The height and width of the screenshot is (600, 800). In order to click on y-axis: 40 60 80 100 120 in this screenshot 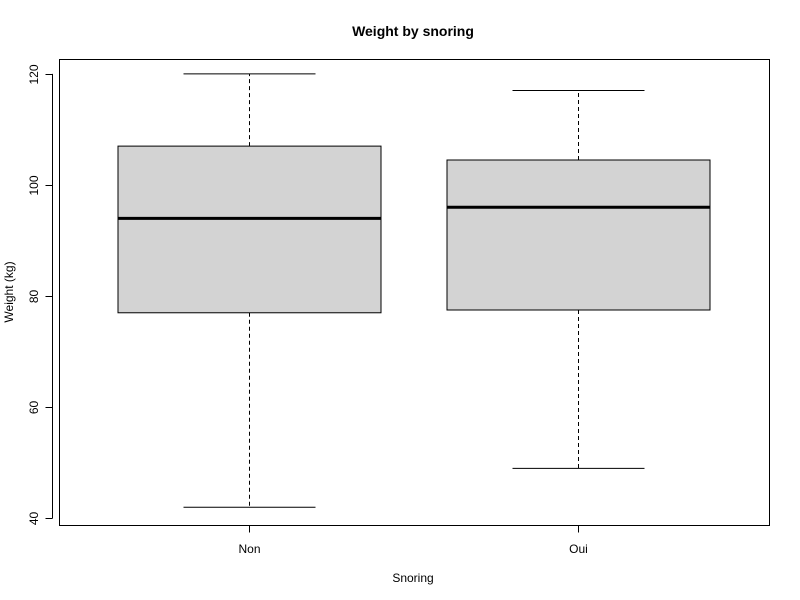, I will do `click(40, 294)`.